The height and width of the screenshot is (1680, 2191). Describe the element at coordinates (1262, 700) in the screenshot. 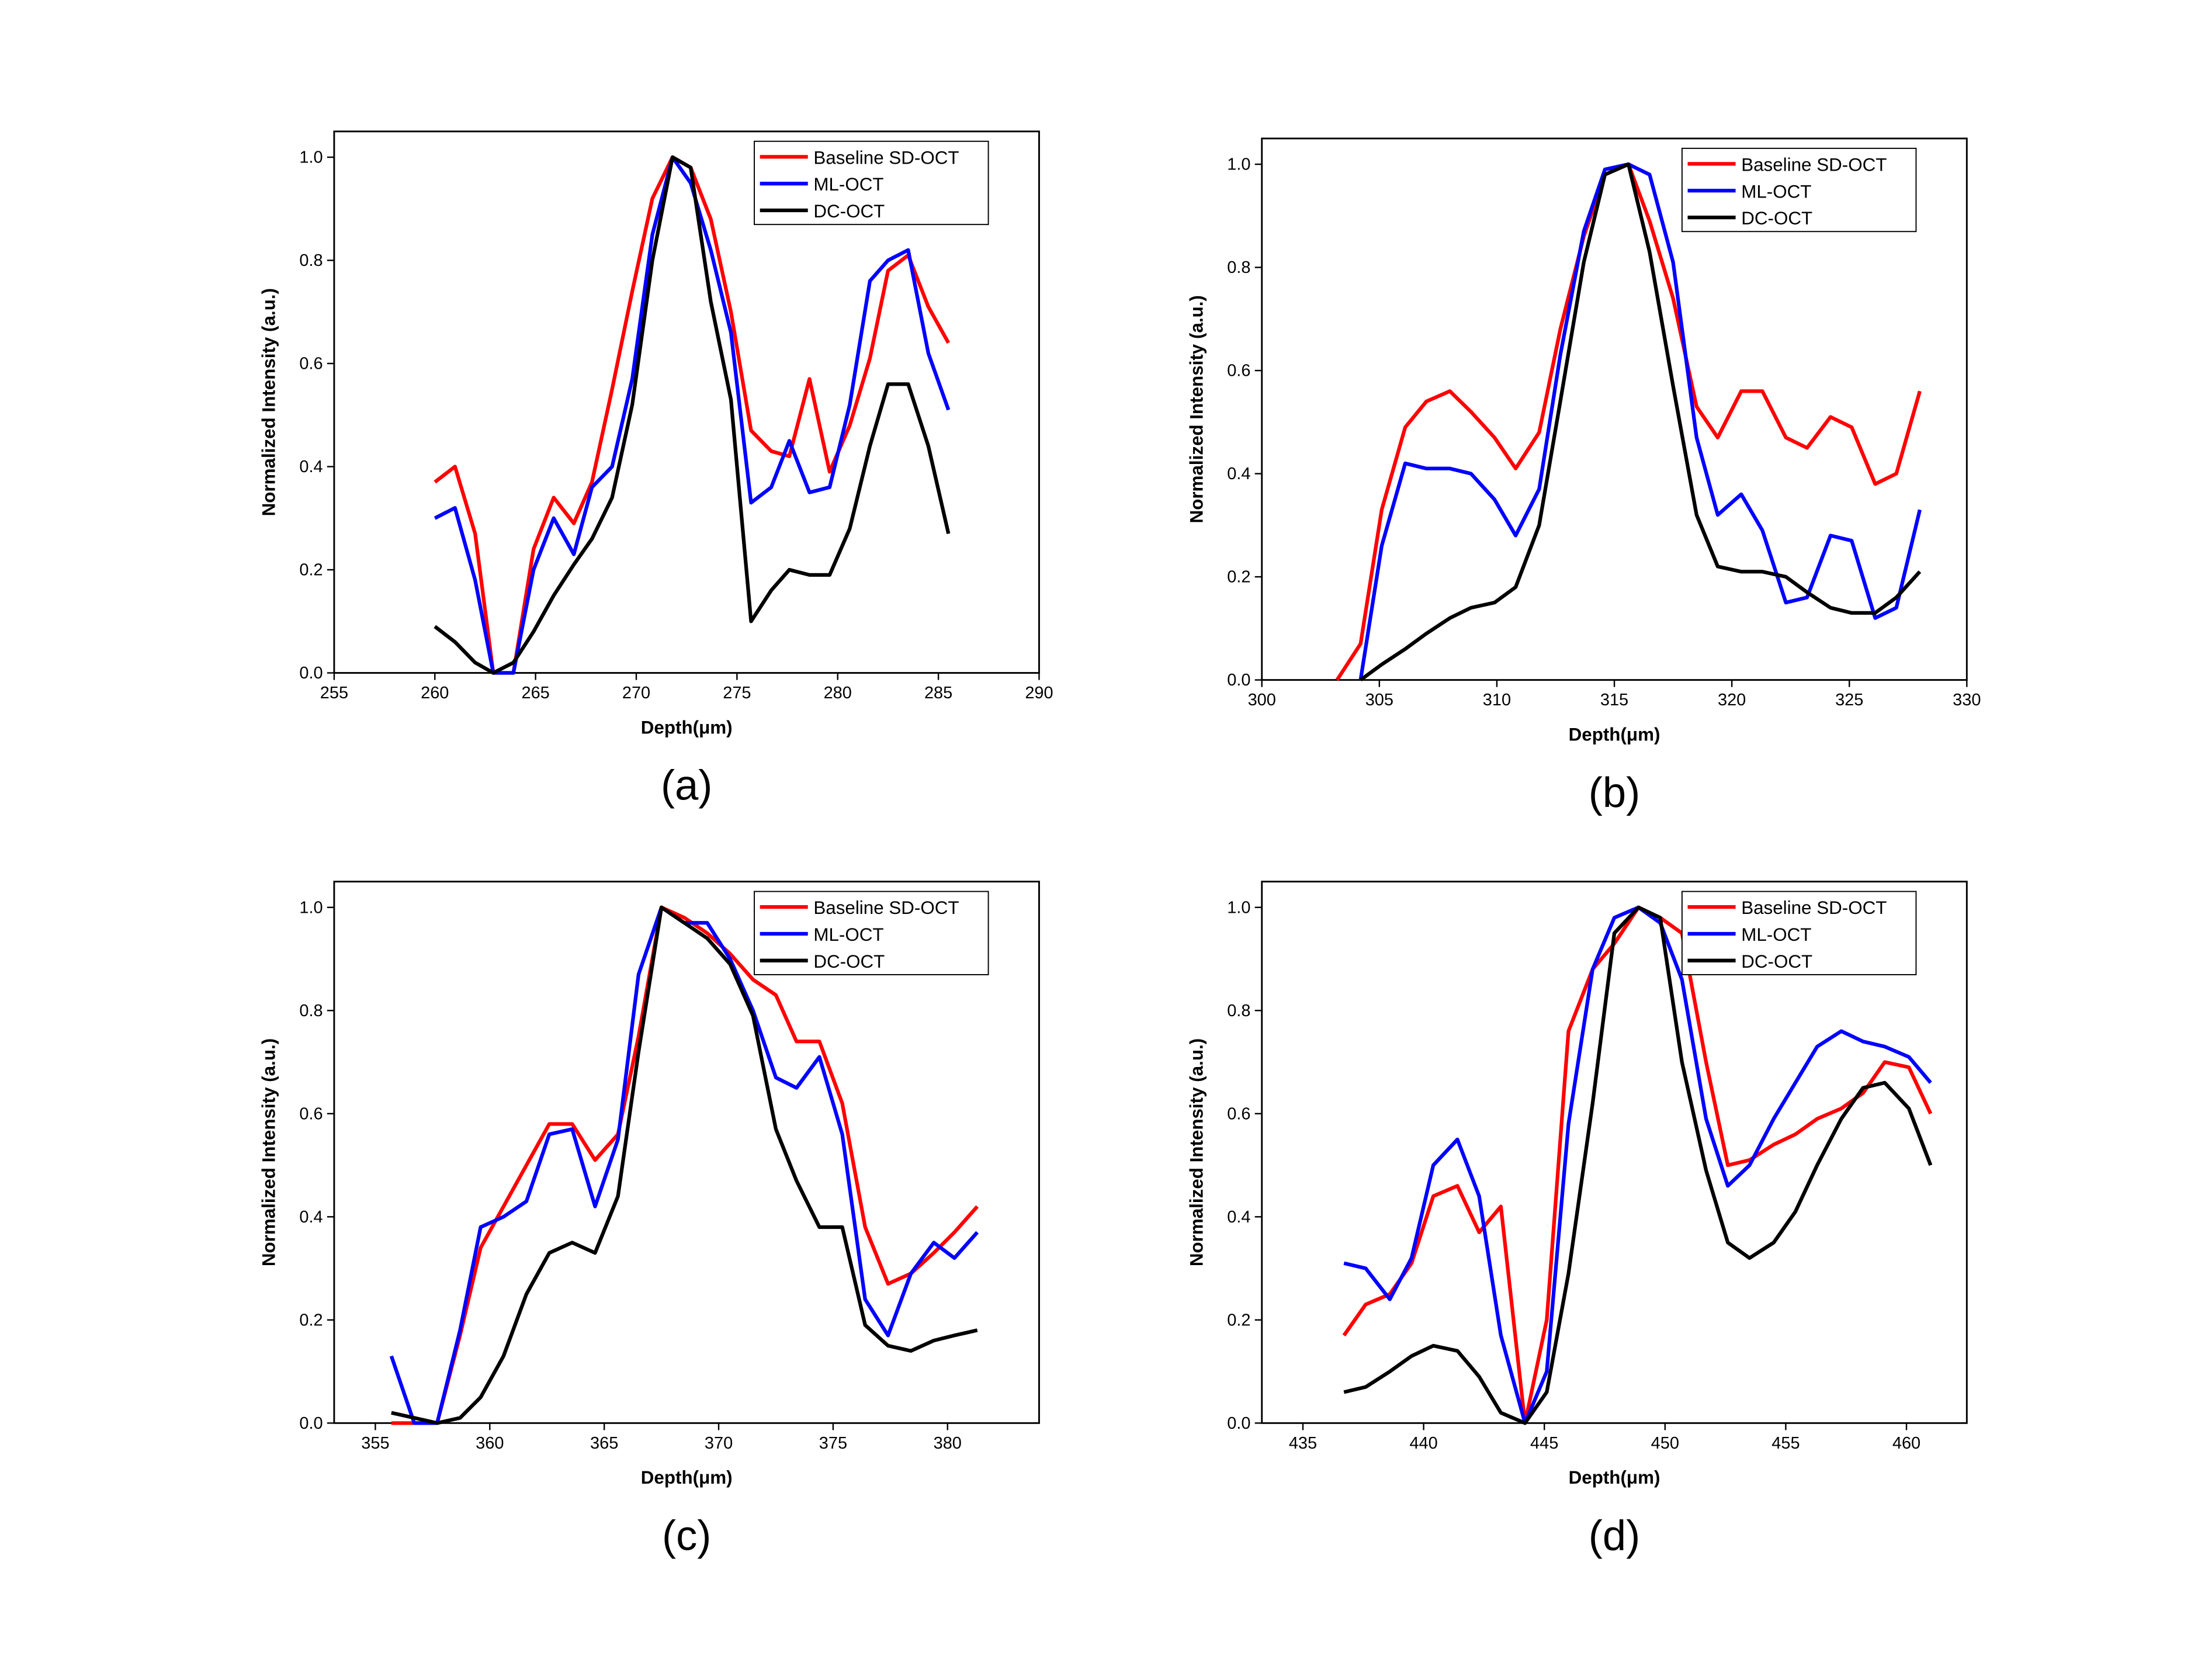

I see `x-tick-label: 300` at that location.